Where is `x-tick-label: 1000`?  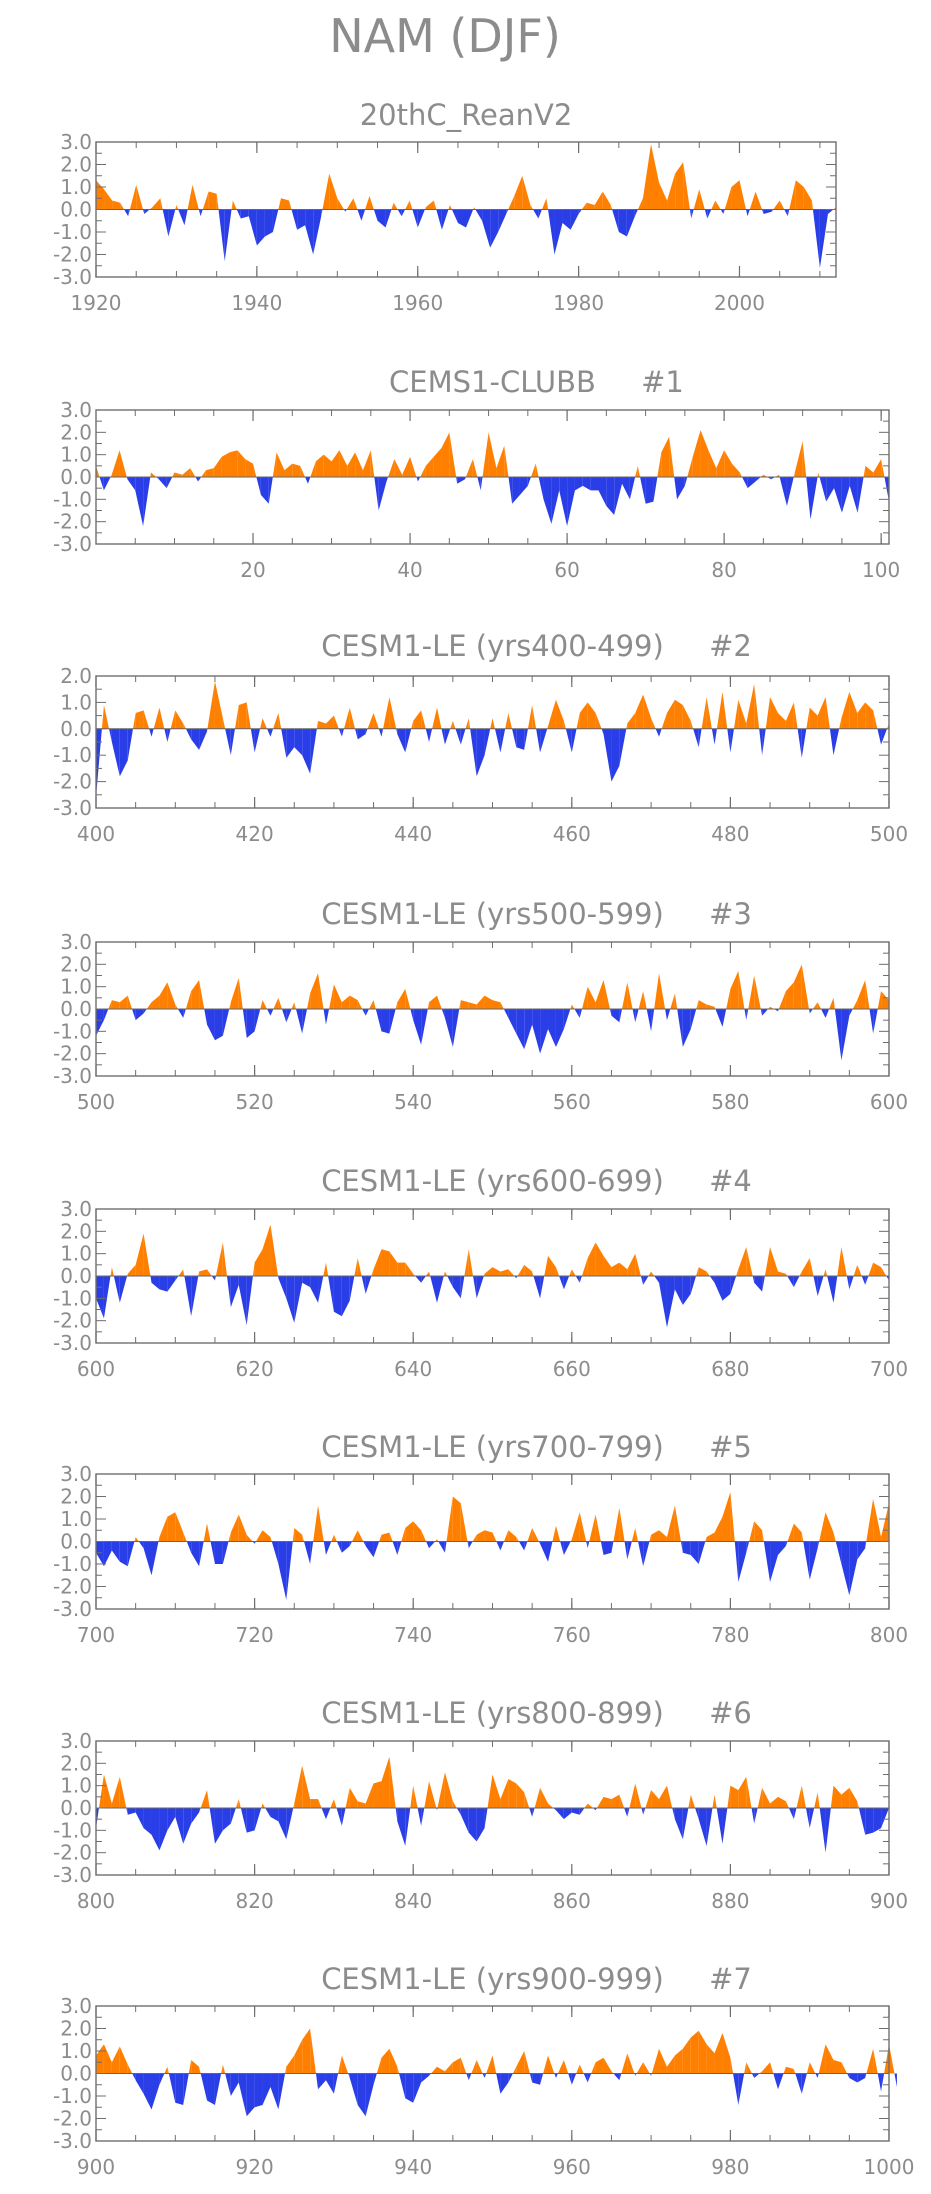
x-tick-label: 1000 is located at coordinates (889, 2167).